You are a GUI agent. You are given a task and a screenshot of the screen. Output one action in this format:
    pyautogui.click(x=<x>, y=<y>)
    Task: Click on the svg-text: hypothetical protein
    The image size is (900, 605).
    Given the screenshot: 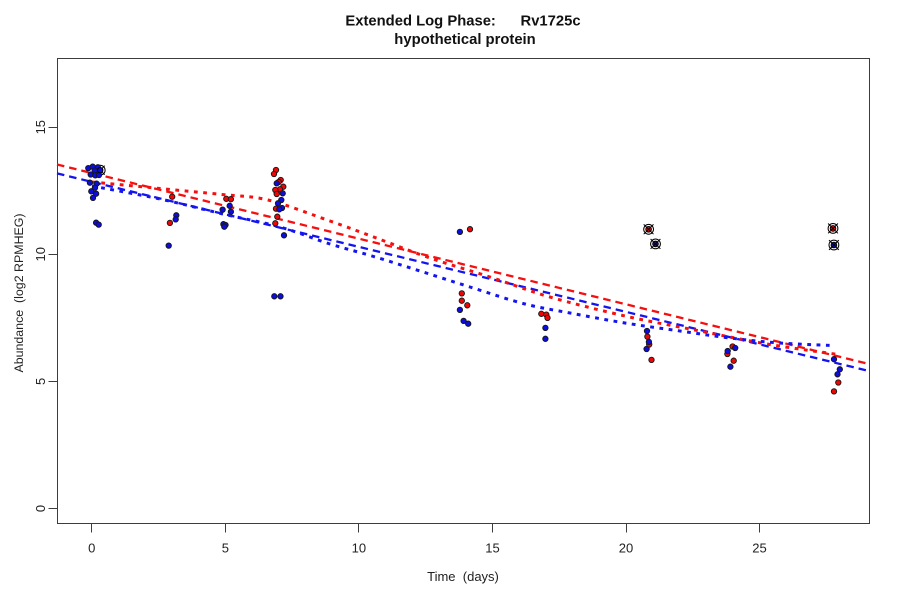 What is the action you would take?
    pyautogui.click(x=464, y=40)
    